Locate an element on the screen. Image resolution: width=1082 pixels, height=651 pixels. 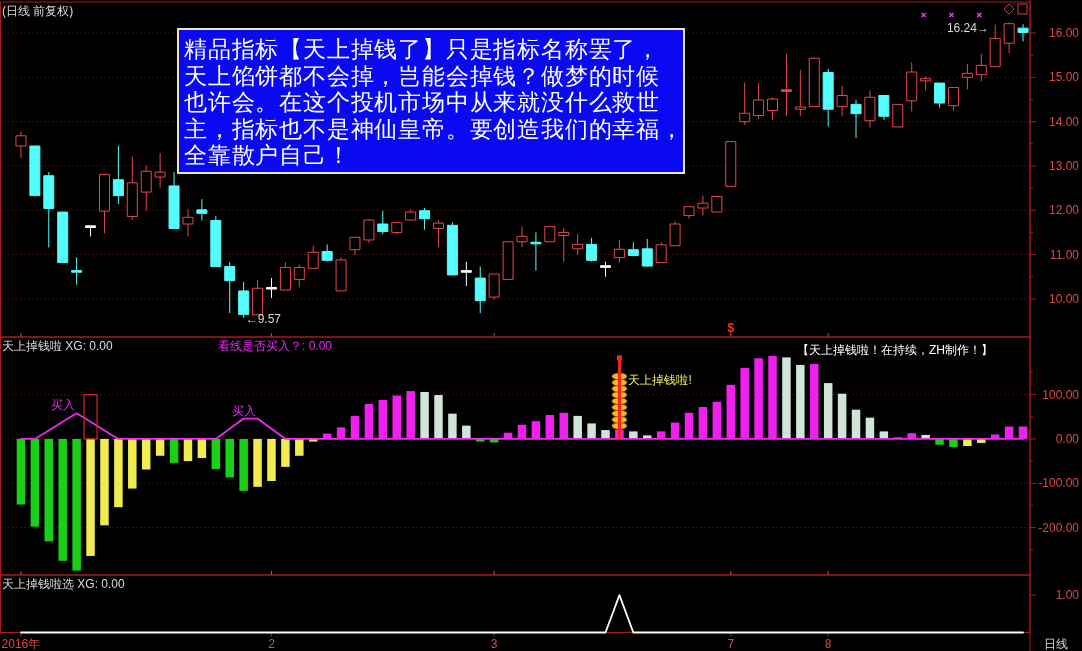
y-tick-label: 15.00 is located at coordinates (1064, 77).